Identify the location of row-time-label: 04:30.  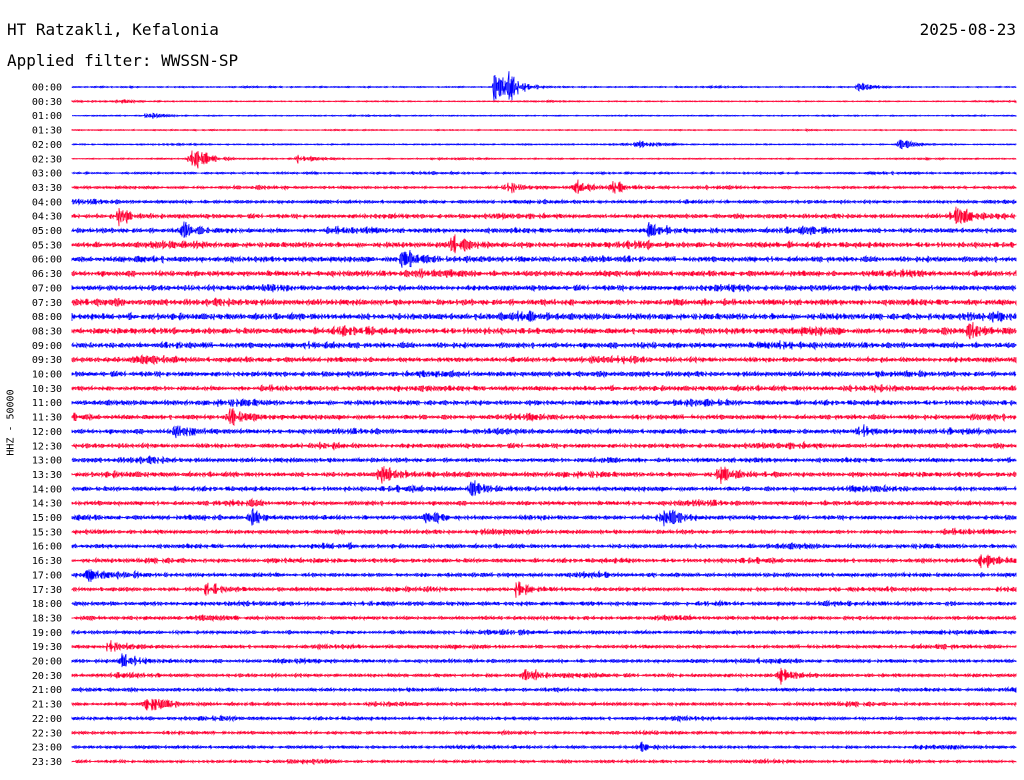
(47, 217).